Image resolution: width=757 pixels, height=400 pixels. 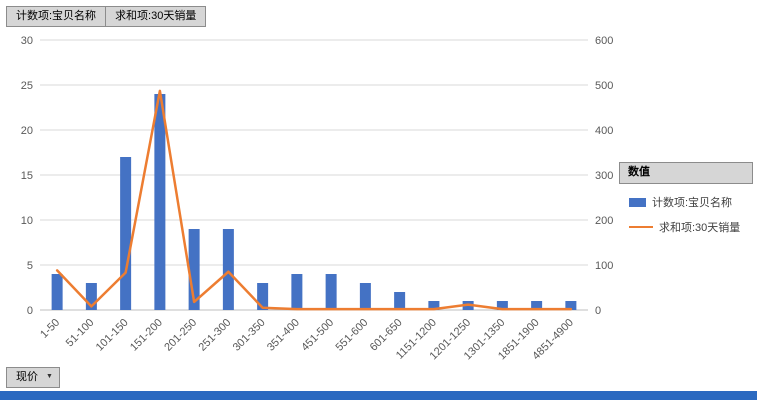 I want to click on svg-text: 20, so click(x=27, y=131).